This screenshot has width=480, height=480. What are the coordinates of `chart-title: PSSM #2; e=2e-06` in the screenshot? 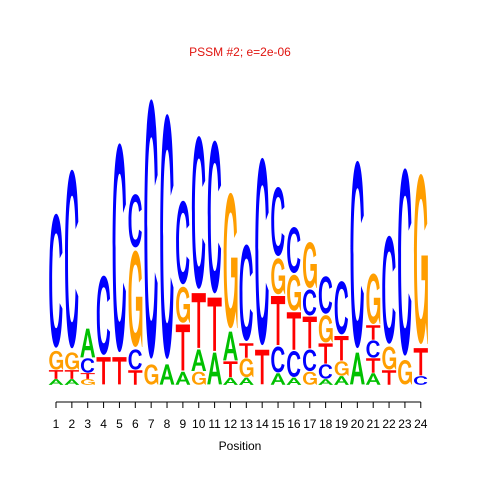 It's located at (240, 52).